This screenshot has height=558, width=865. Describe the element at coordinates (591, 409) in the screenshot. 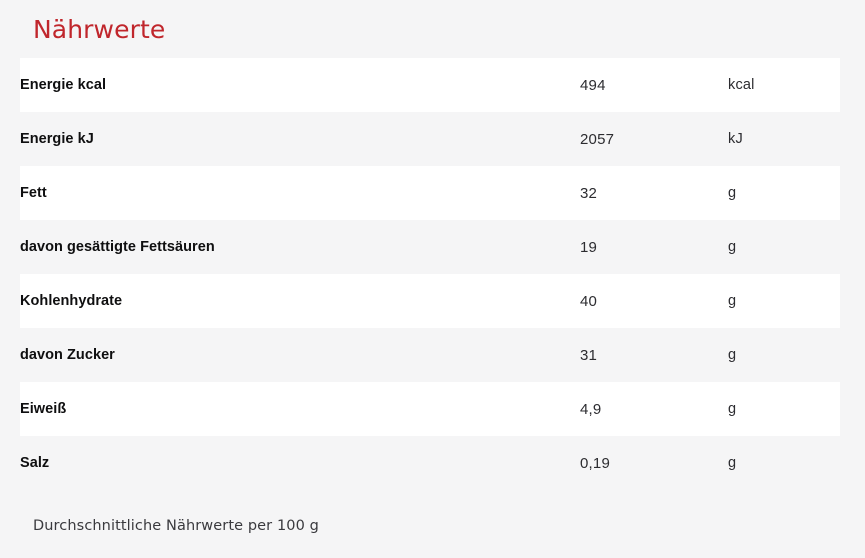

I see `nutrient-value: 4,9` at that location.